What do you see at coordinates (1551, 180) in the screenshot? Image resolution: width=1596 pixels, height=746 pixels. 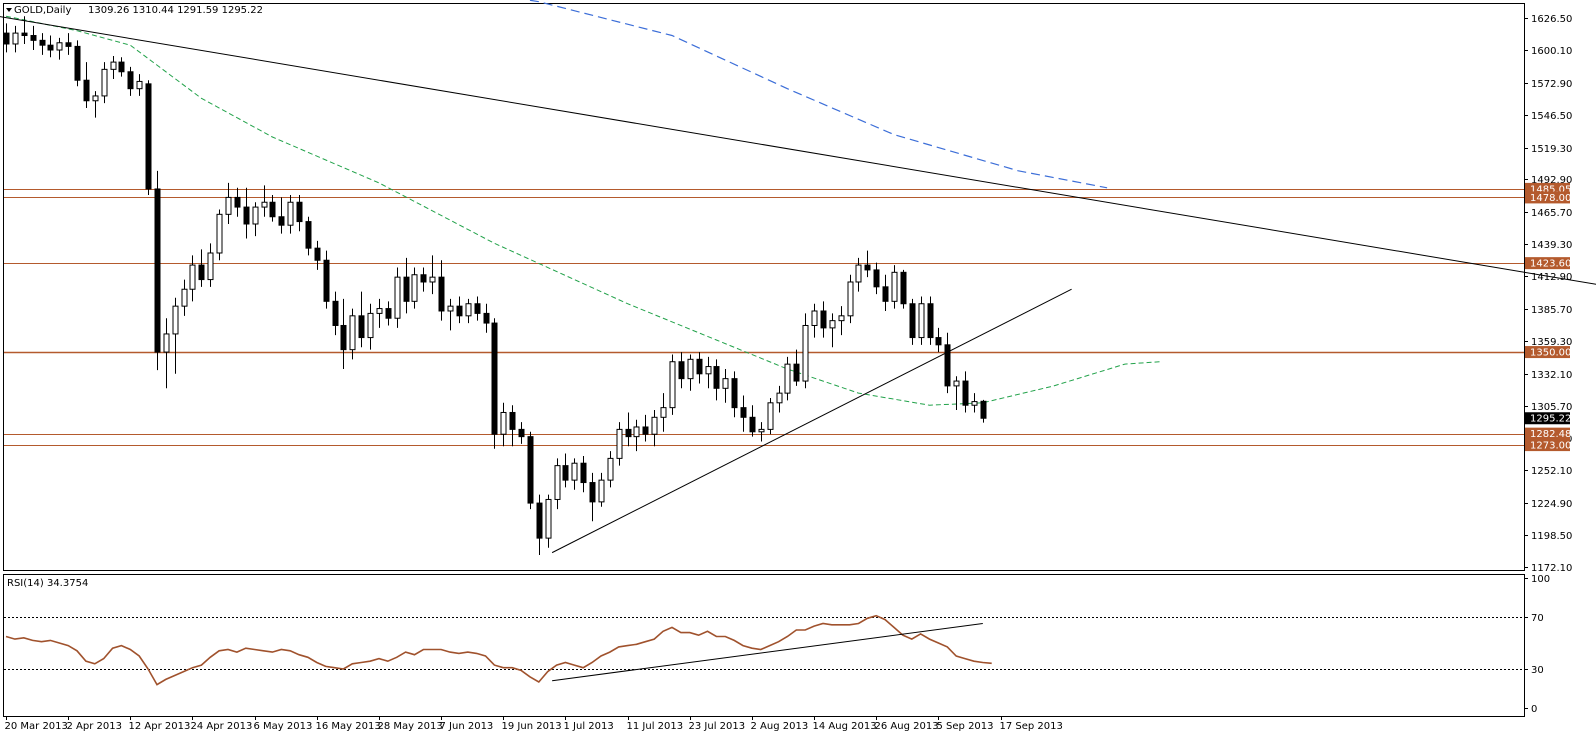 I see `price-tick-label: 1492.90` at bounding box center [1551, 180].